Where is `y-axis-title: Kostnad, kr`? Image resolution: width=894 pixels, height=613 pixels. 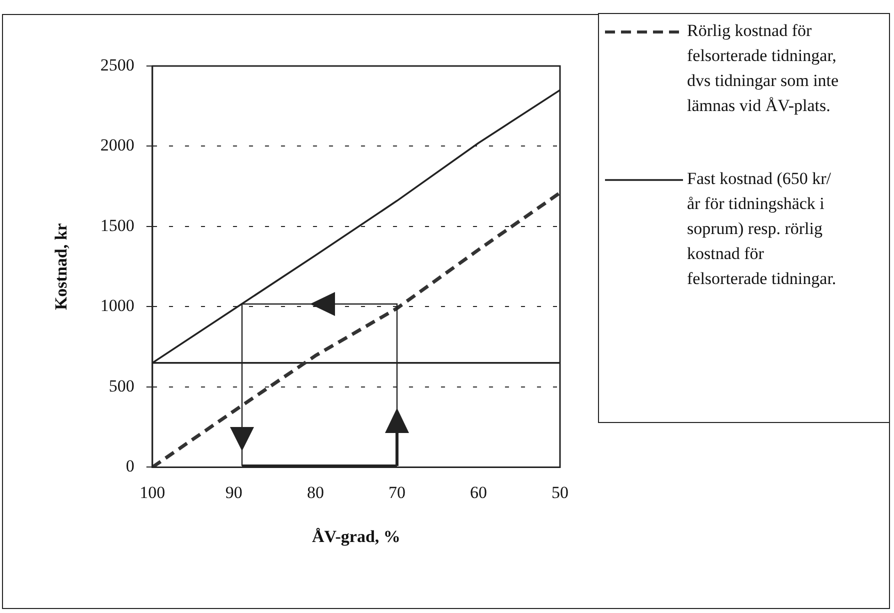
y-axis-title: Kostnad, kr is located at coordinates (61, 266).